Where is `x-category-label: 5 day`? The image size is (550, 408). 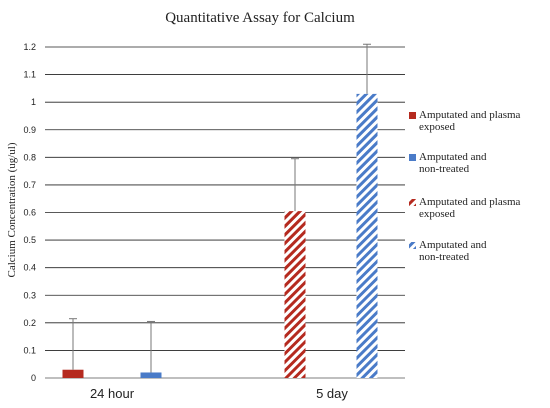 x-category-label: 5 day is located at coordinates (332, 393).